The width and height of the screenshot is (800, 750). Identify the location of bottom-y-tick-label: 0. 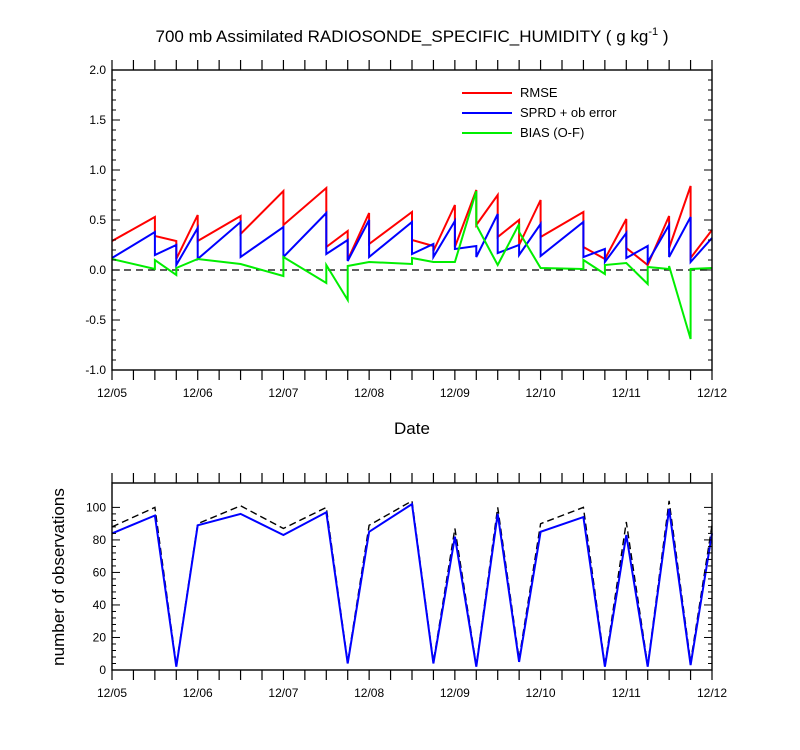
(102, 670).